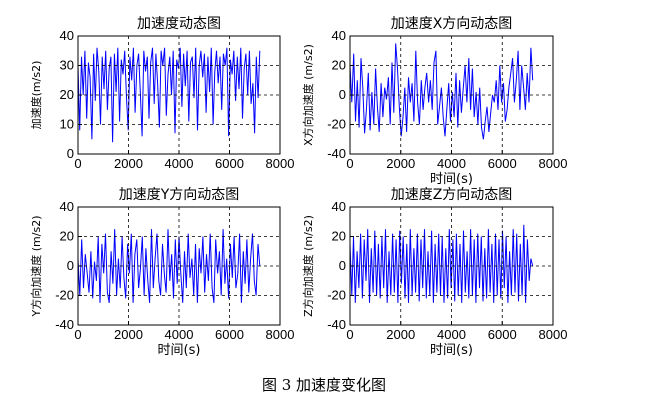 The image size is (648, 411). What do you see at coordinates (179, 195) in the screenshot?
I see `chart-title: 加速度Y方向动态图` at bounding box center [179, 195].